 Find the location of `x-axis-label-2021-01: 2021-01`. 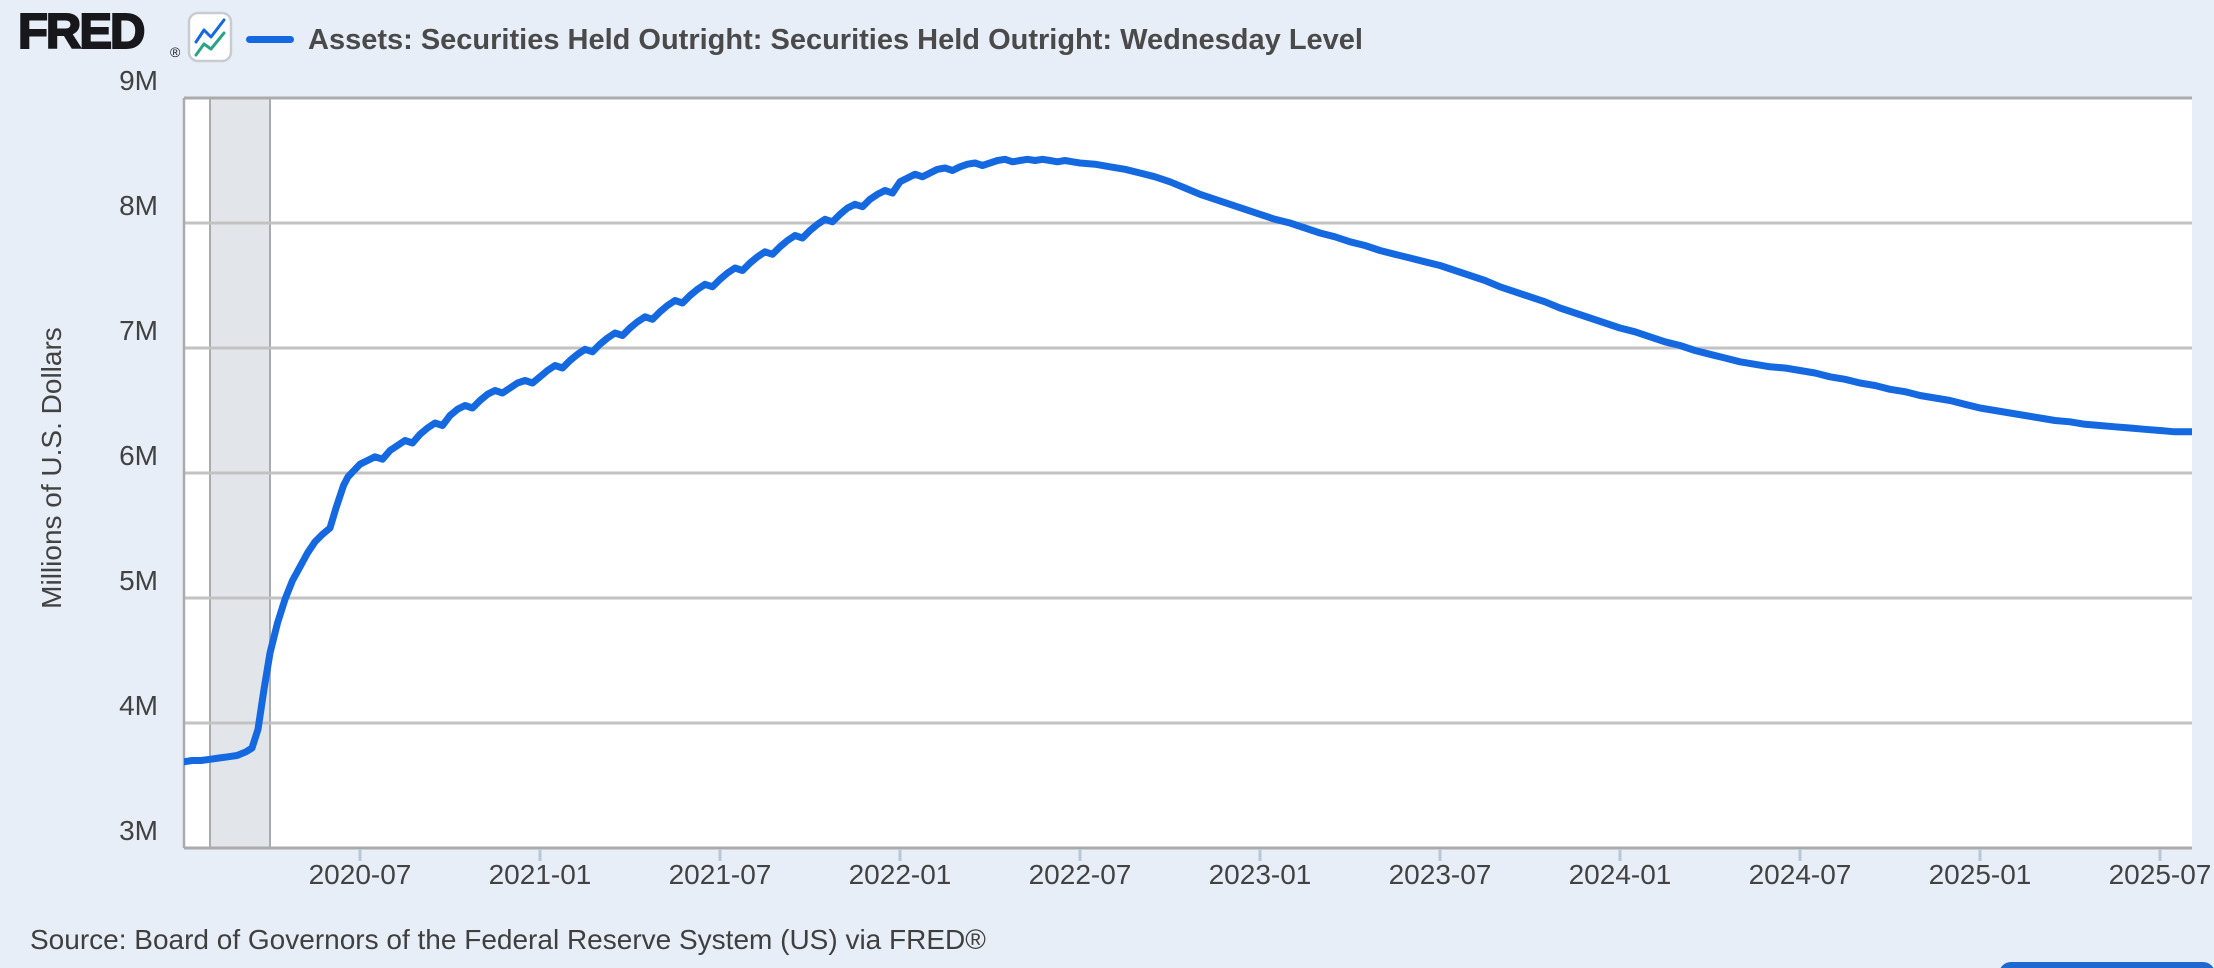

x-axis-label-2021-01: 2021-01 is located at coordinates (540, 874).